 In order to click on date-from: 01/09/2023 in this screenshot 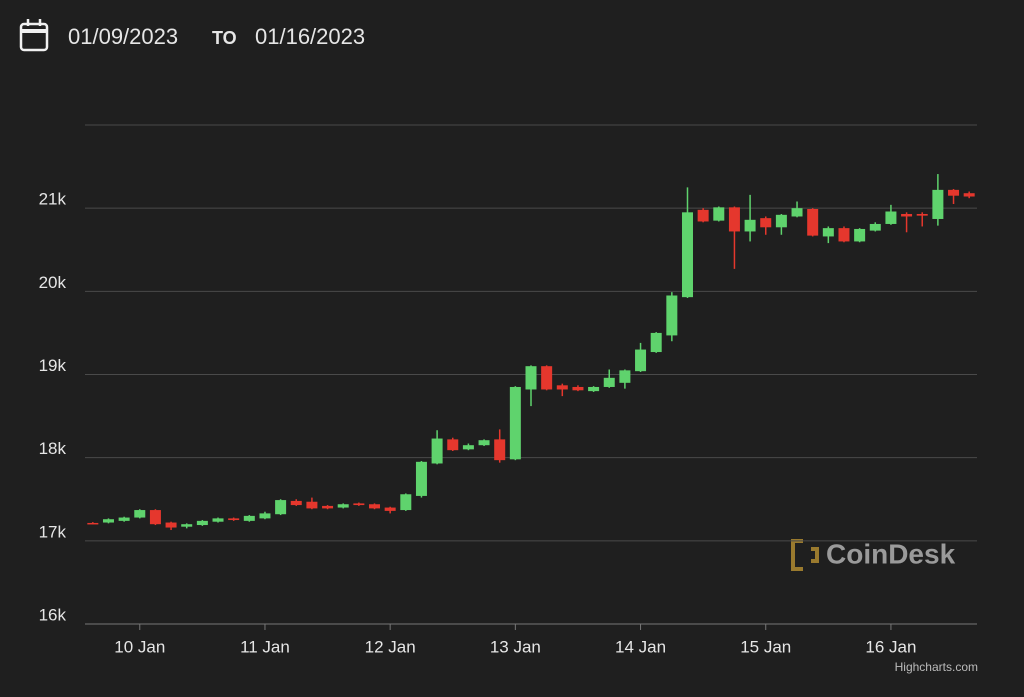, I will do `click(123, 36)`.